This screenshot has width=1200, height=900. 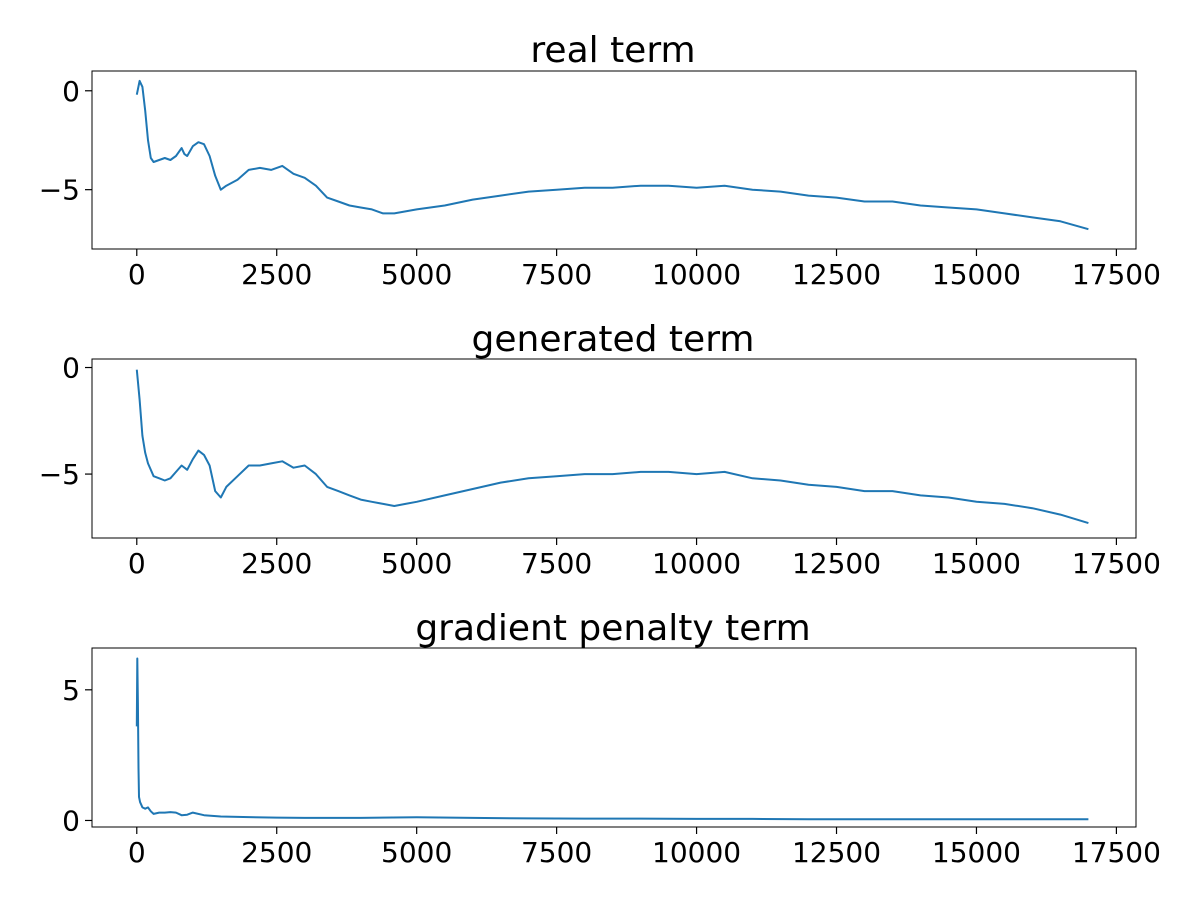 What do you see at coordinates (612, 628) in the screenshot?
I see `subplot-title-gradient-penalty-term: gradient penalty term` at bounding box center [612, 628].